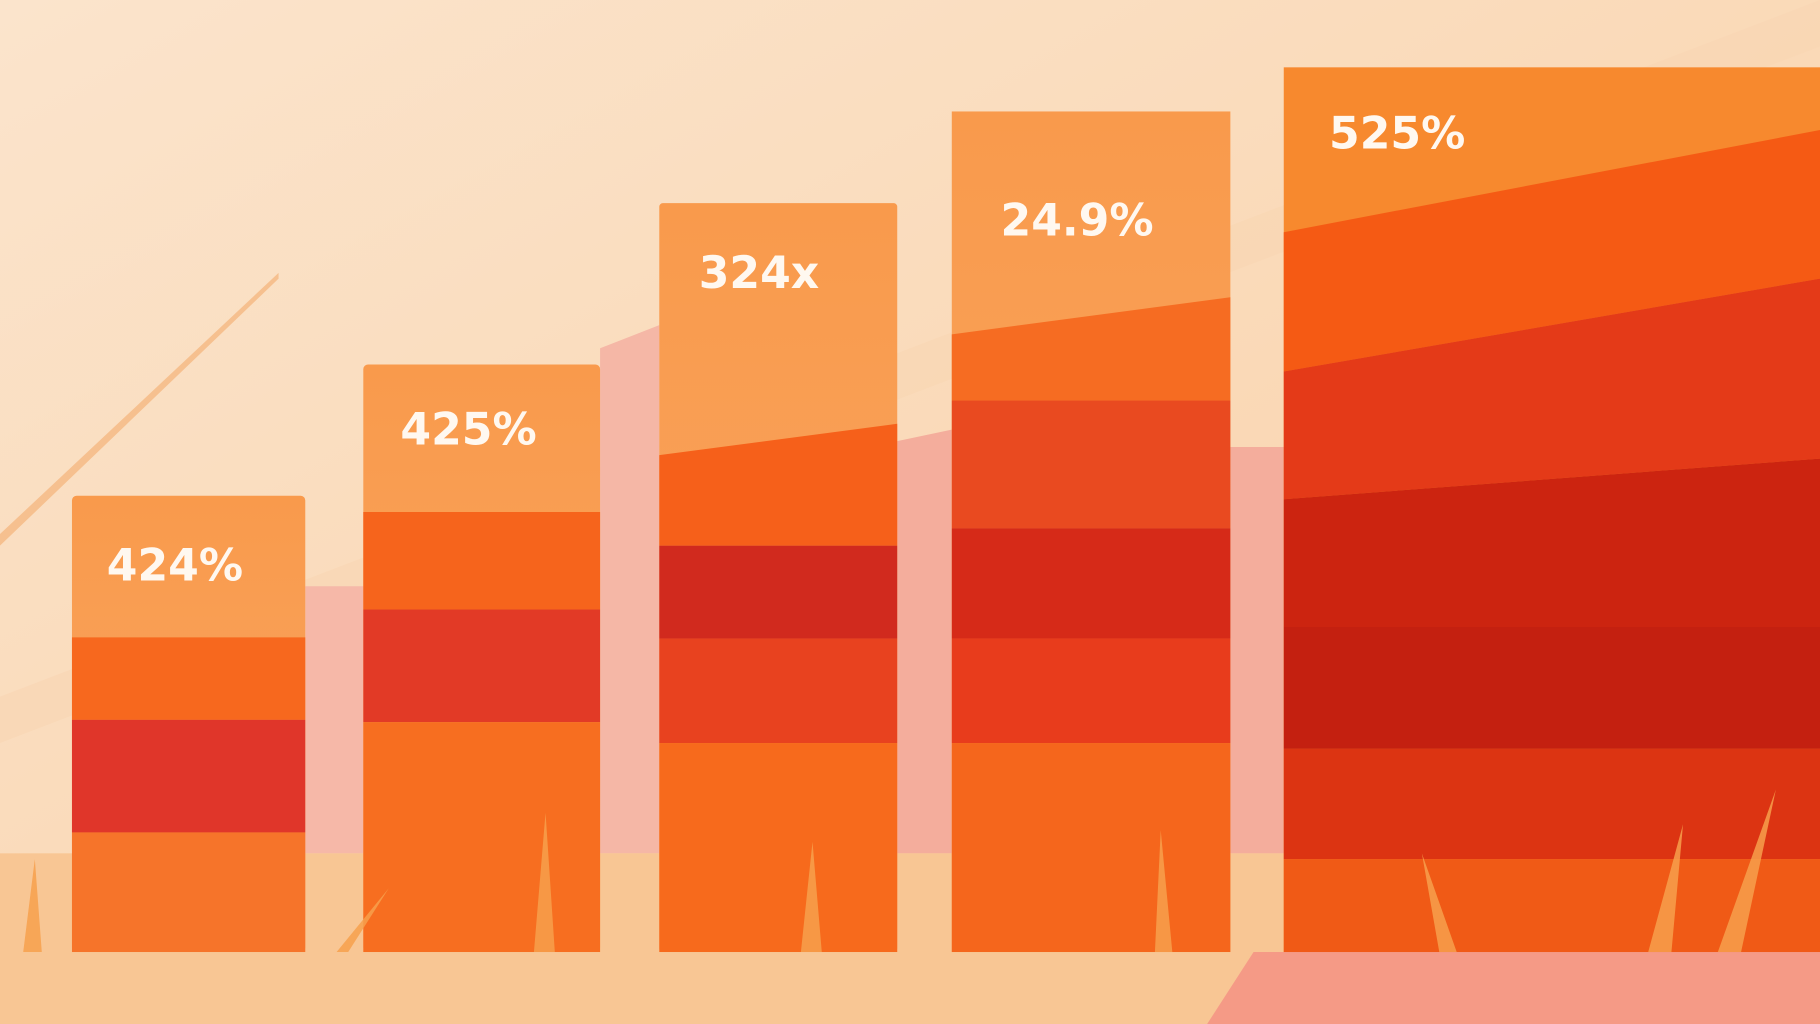 The image size is (1820, 1024). I want to click on ground-shadow, so click(1513, 988).